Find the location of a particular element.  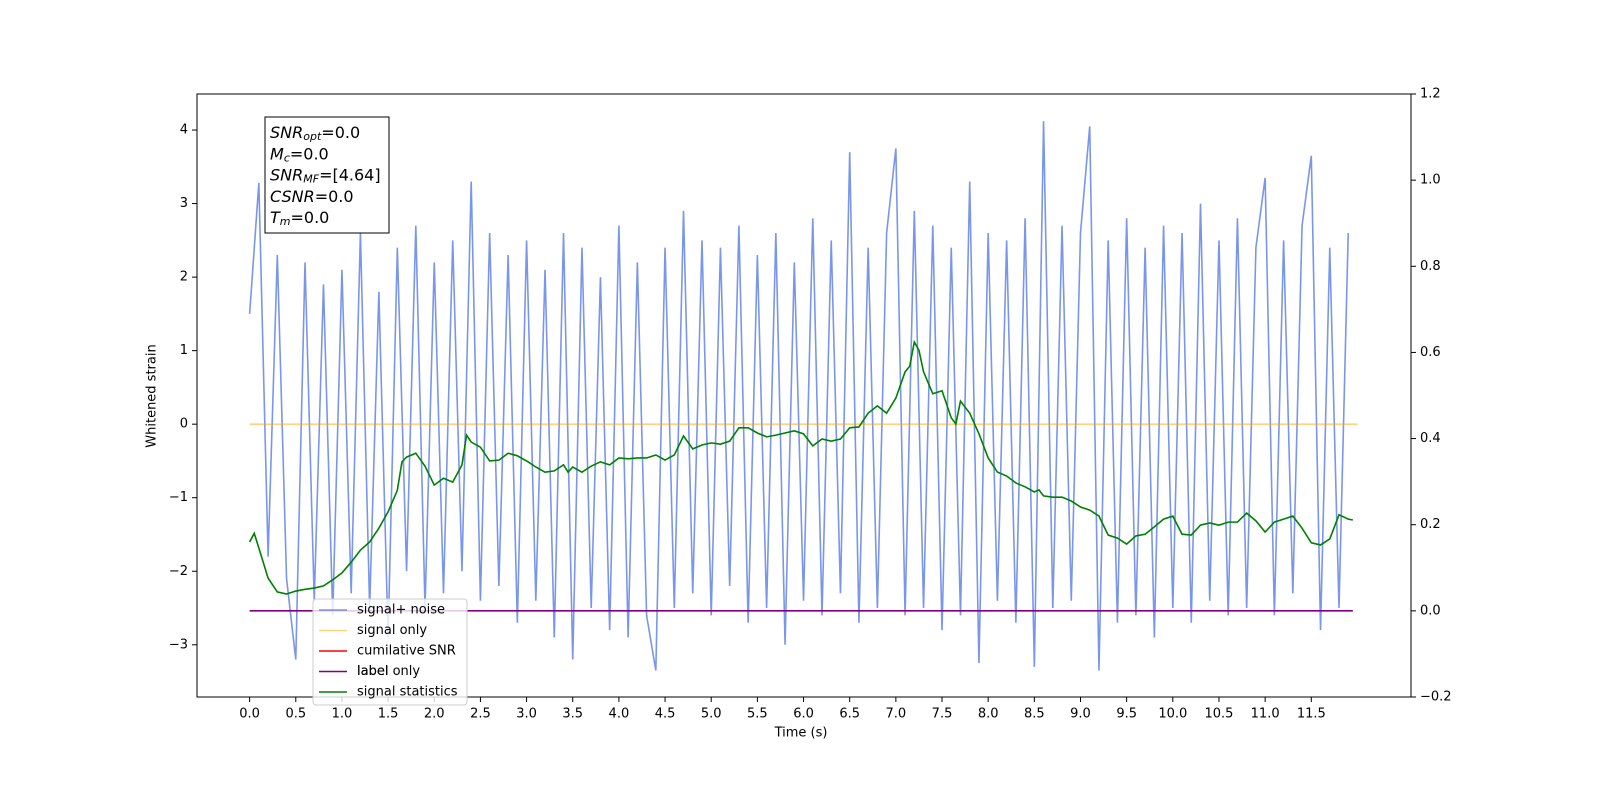

y-axis-label: Whitened strain is located at coordinates (152, 395).